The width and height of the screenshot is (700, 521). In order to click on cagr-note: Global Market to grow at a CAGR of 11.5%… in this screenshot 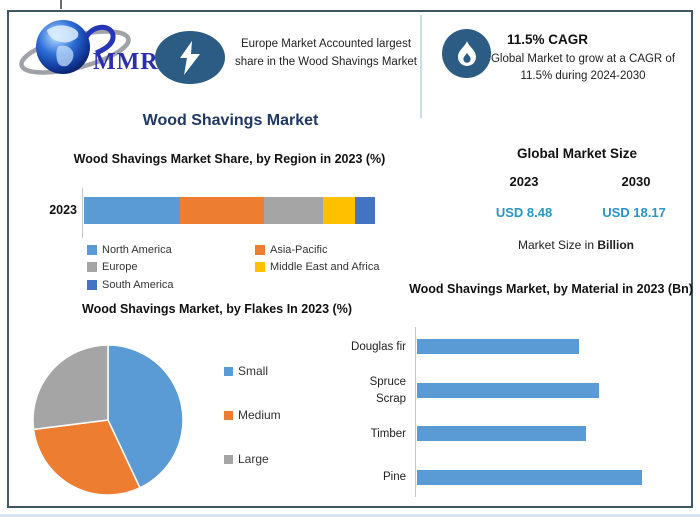, I will do `click(583, 68)`.